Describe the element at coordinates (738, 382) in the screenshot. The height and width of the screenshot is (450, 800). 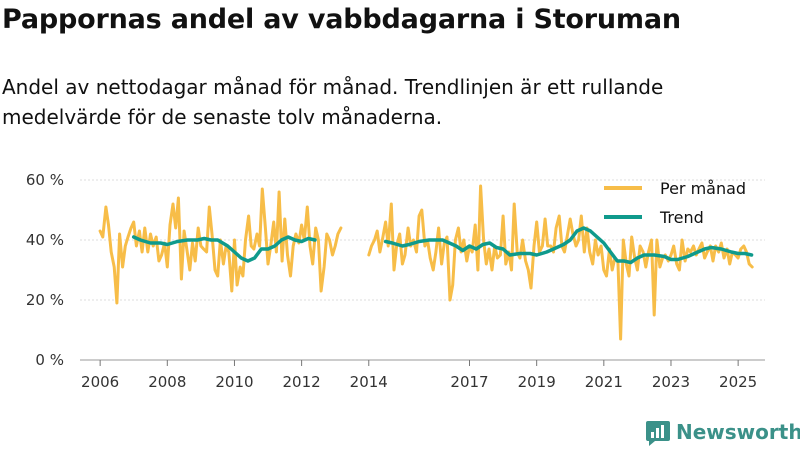
I see `x-tick-label: 2025` at that location.